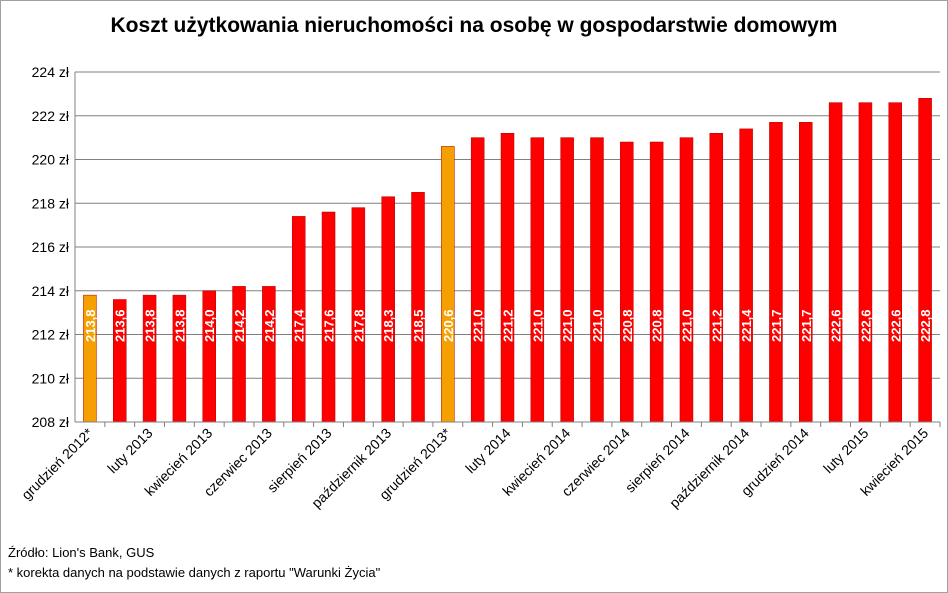 This screenshot has height=593, width=948. Describe the element at coordinates (51, 72) in the screenshot. I see `y-tick-label: 224 zł` at that location.